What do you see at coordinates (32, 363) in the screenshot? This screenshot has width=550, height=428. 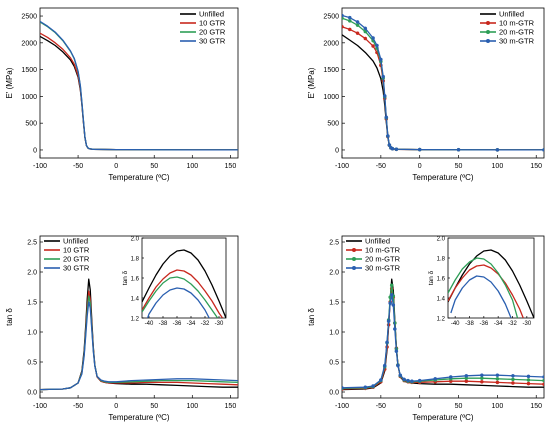 I see `y-tick-label: 0.5` at bounding box center [32, 363].